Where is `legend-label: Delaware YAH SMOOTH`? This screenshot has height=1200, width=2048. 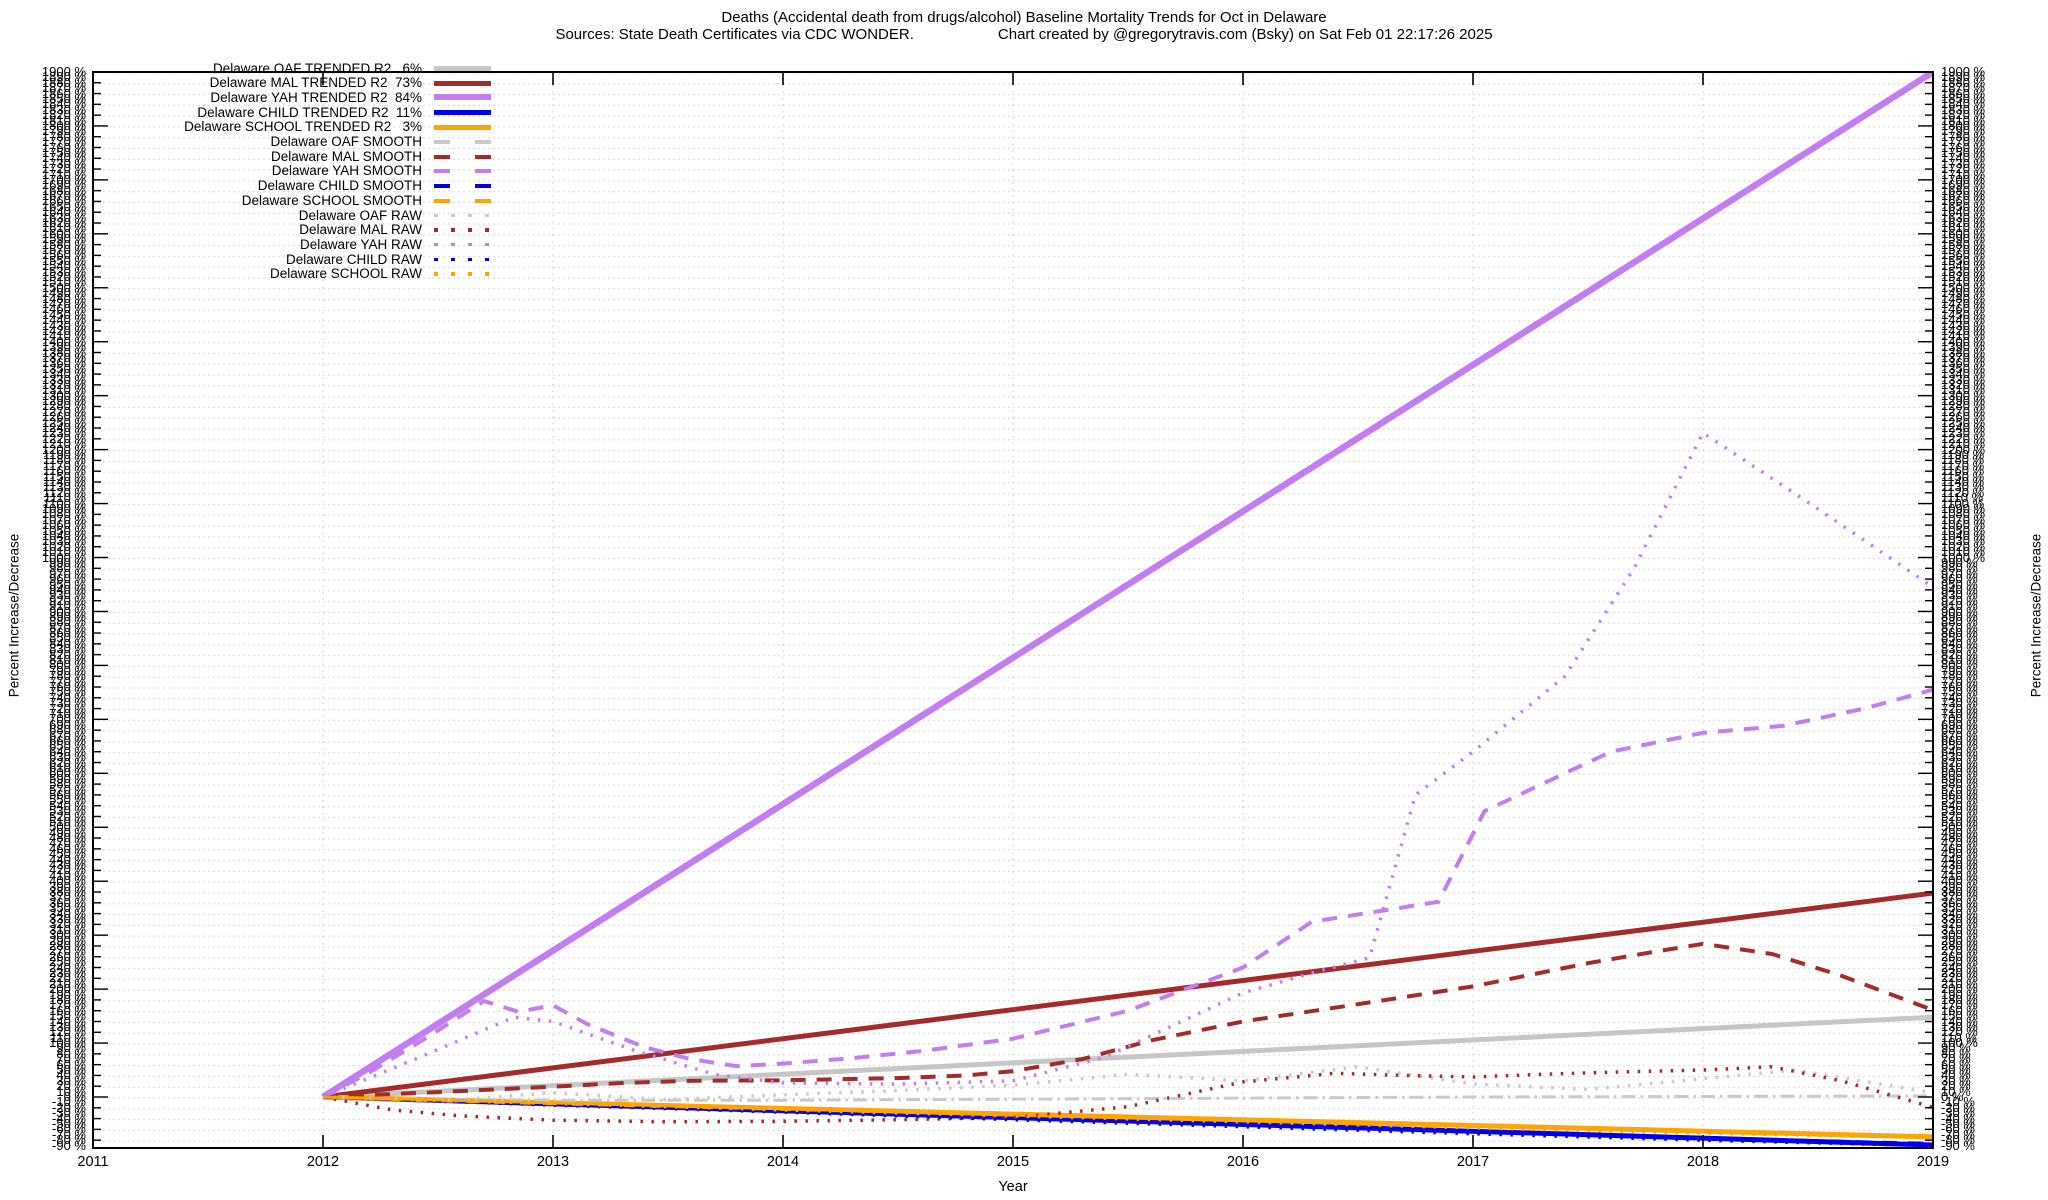
legend-label: Delaware YAH SMOOTH is located at coordinates (346, 171).